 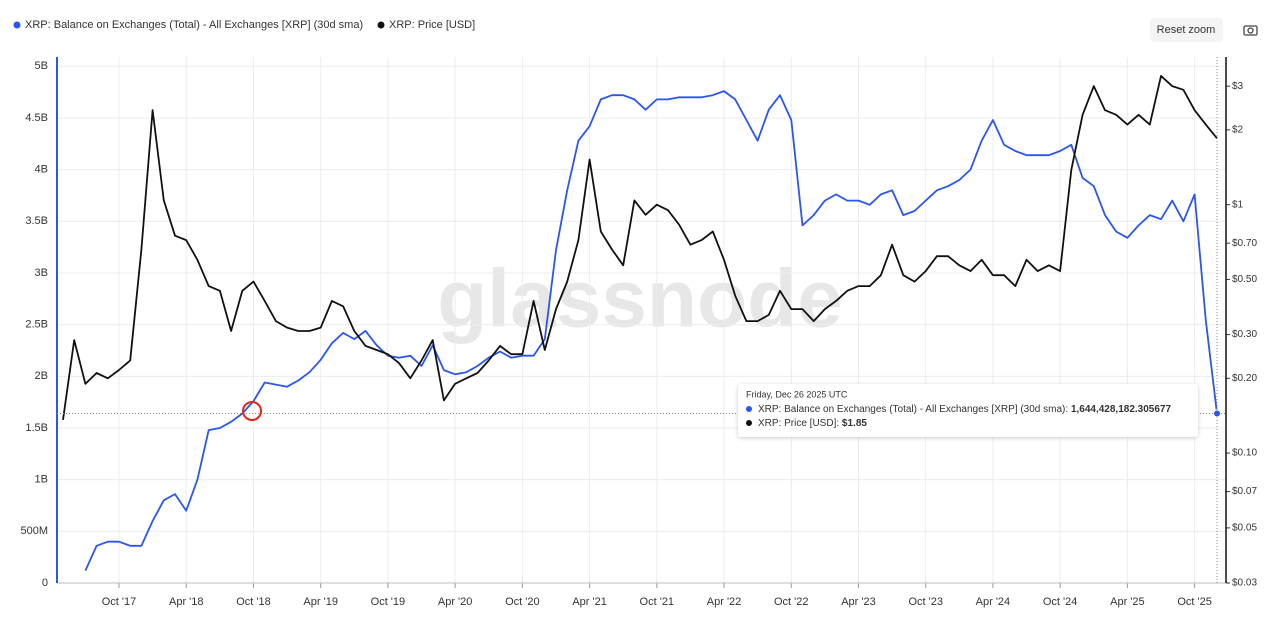 I want to click on y2-tick-label: $2, so click(x=1238, y=130).